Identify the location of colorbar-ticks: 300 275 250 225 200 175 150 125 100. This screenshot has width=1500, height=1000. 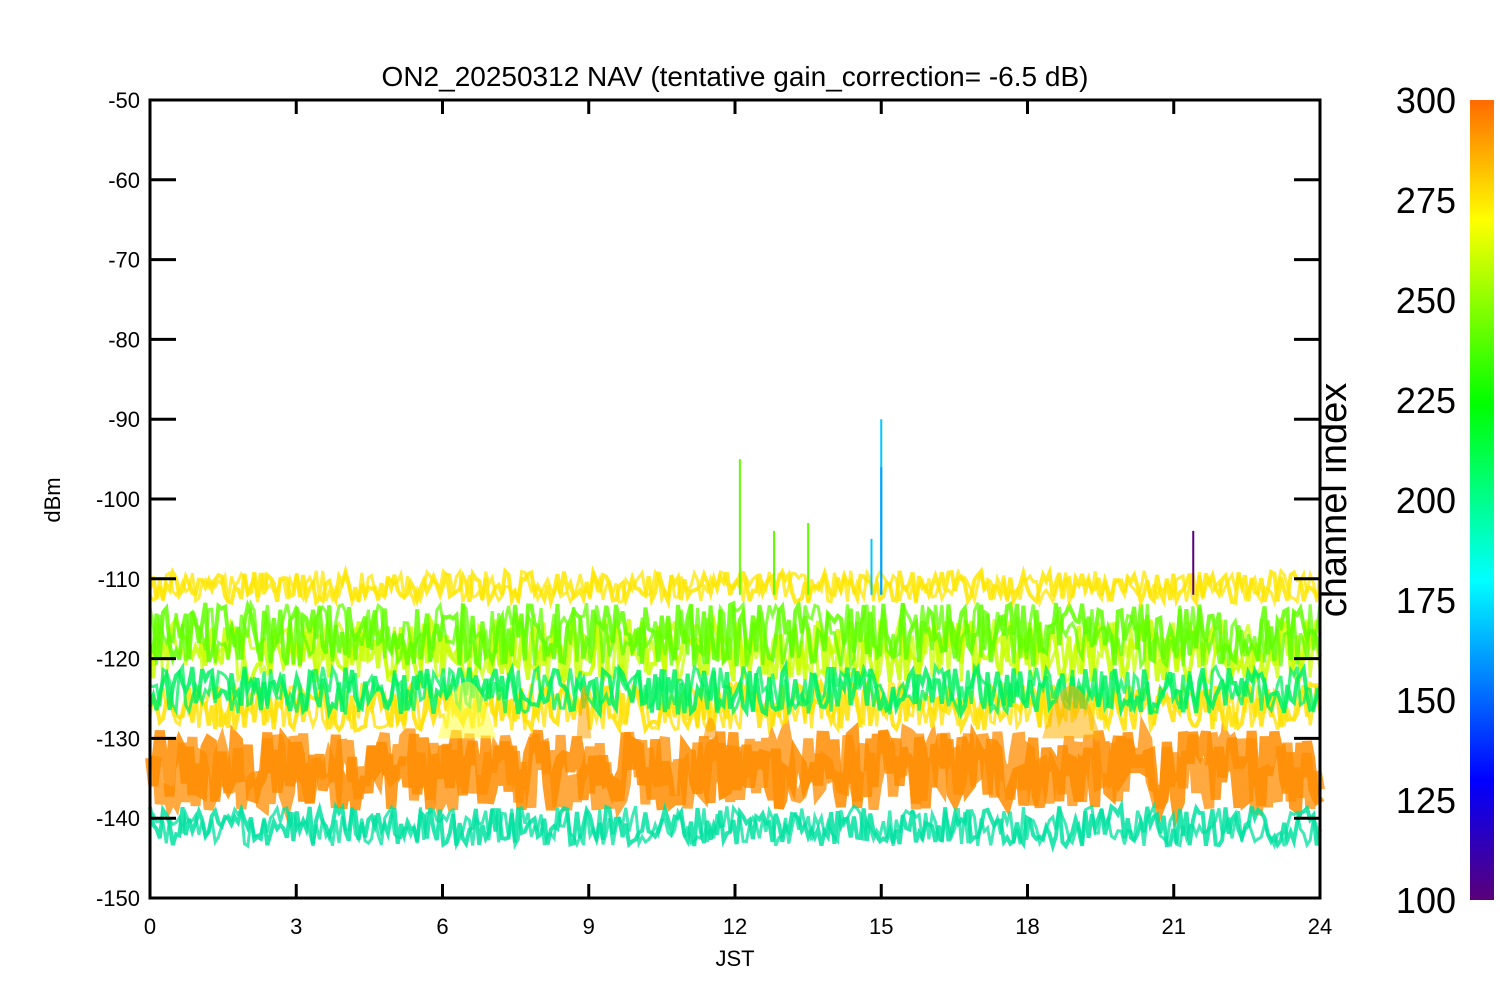
(1426, 500).